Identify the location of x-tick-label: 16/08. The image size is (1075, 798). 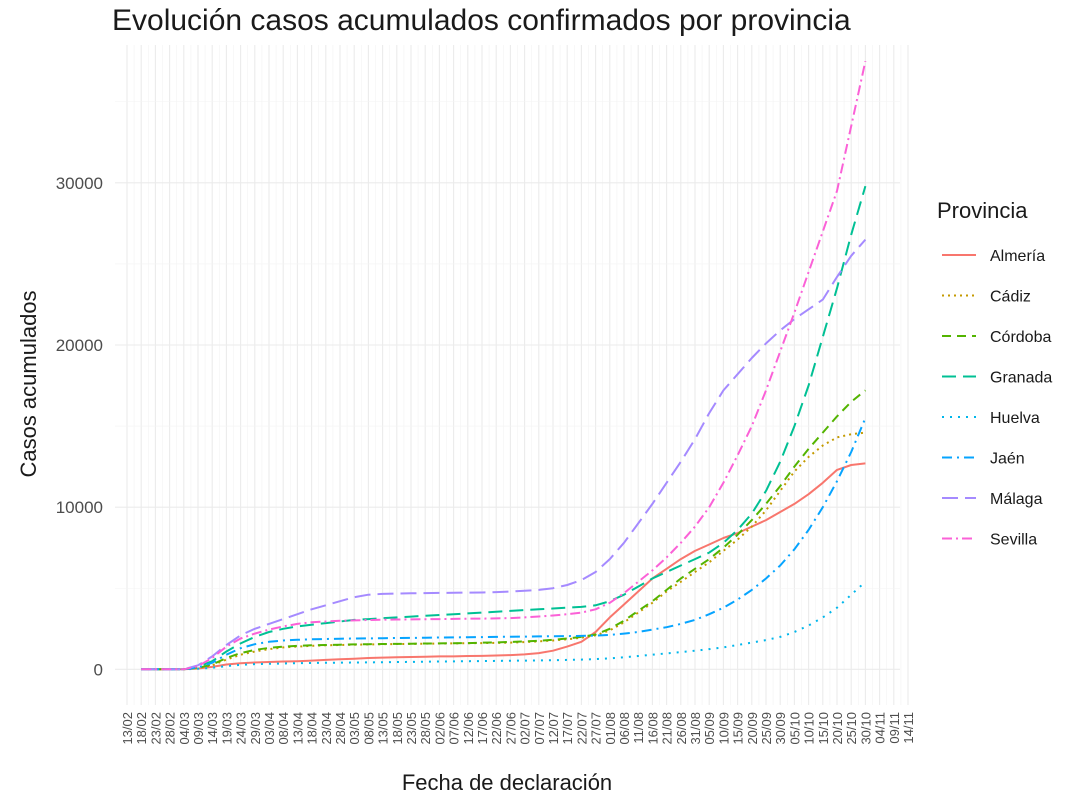
(652, 728).